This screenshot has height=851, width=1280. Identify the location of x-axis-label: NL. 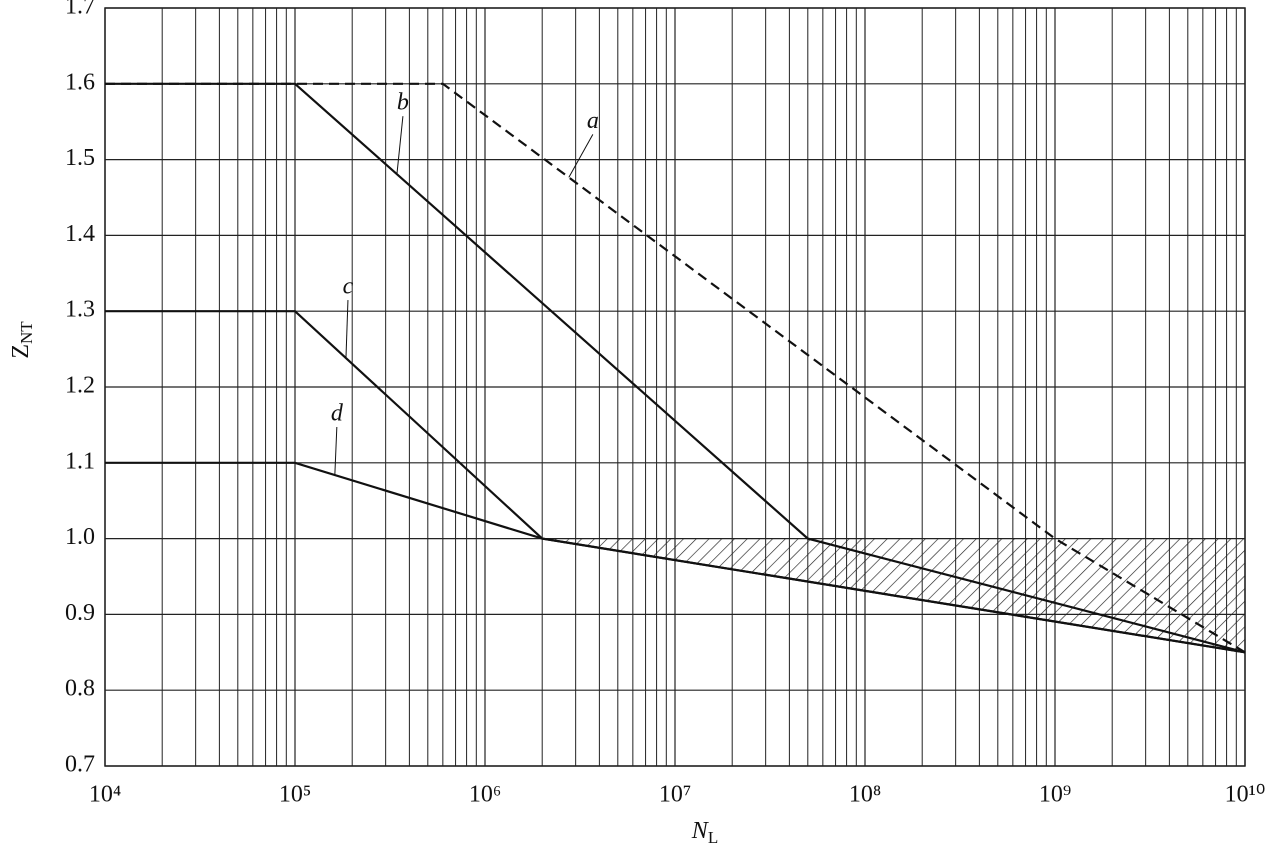
(704, 832).